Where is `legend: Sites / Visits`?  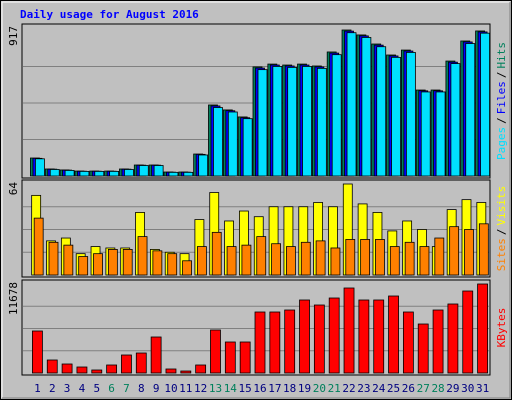
legend: Sites / Visits is located at coordinates (501, 229).